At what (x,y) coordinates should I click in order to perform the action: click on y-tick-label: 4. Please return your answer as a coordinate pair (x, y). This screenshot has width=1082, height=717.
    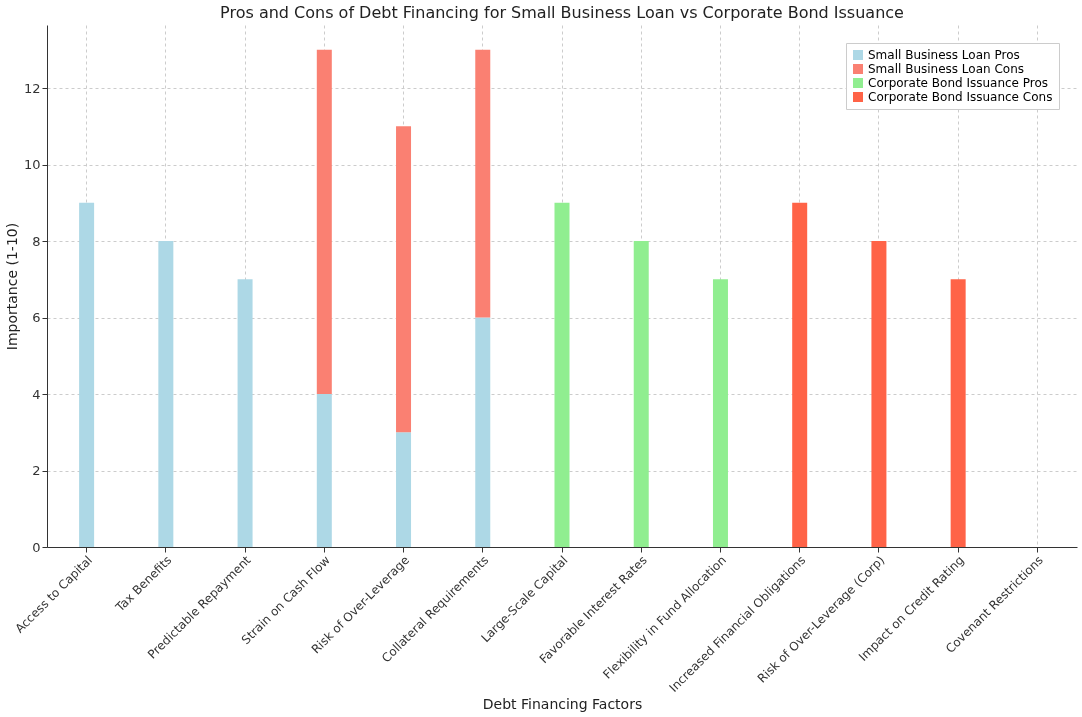
    Looking at the image, I should click on (36, 394).